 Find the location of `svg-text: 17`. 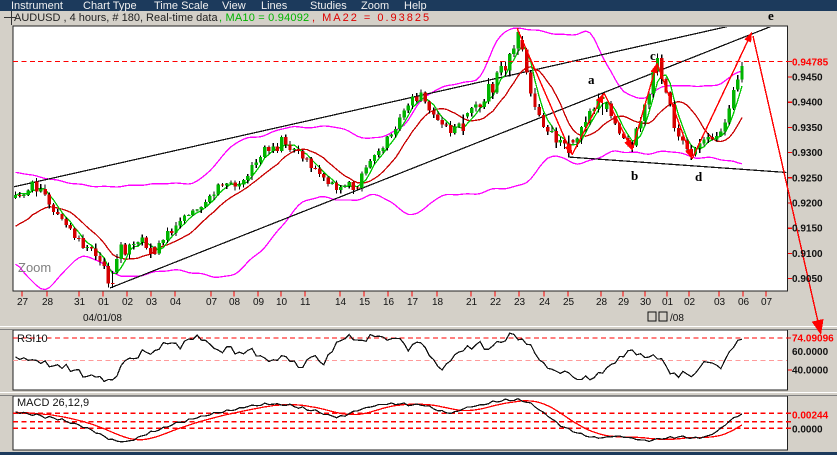

svg-text: 17 is located at coordinates (413, 302).